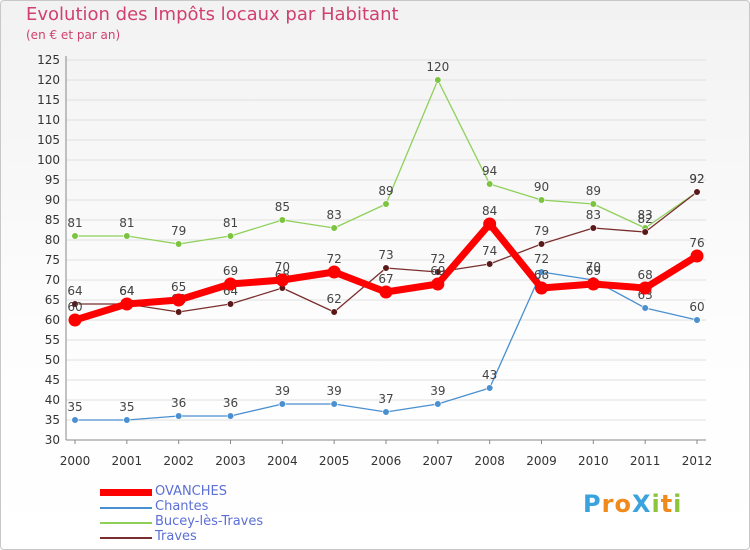 The image size is (750, 550). What do you see at coordinates (385, 255) in the screenshot?
I see `data-label: 73` at bounding box center [385, 255].